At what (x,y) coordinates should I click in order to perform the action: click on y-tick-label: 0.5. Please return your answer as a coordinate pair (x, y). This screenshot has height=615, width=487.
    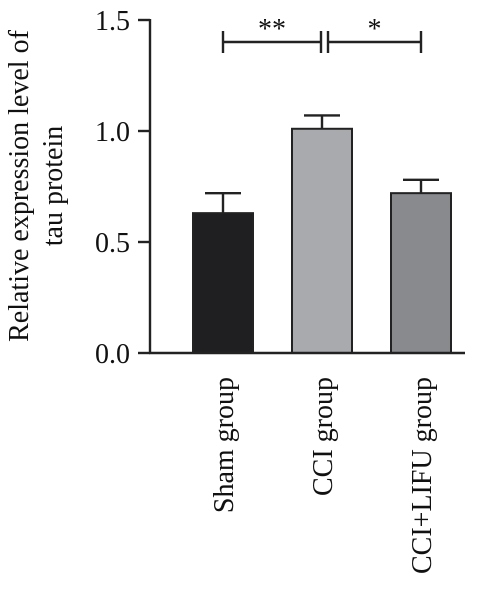
    Looking at the image, I should click on (112, 243).